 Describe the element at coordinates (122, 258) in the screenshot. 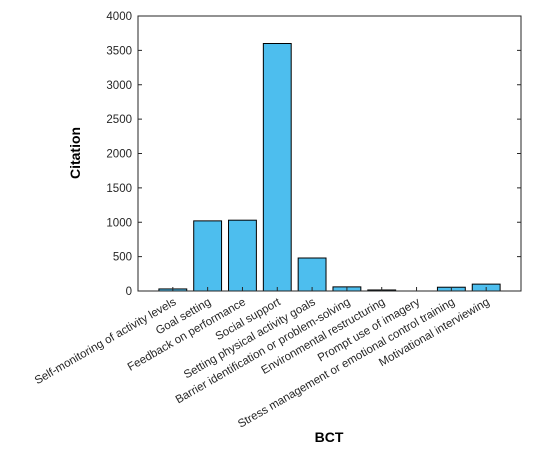

I see `y-tick-label: 500` at that location.